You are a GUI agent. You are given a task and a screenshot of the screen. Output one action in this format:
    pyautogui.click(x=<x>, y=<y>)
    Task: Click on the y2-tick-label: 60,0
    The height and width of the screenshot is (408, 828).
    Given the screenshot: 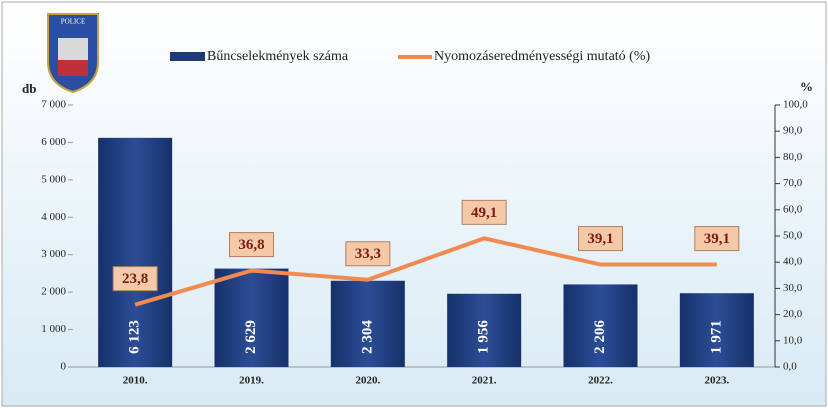 What is the action you would take?
    pyautogui.click(x=793, y=209)
    